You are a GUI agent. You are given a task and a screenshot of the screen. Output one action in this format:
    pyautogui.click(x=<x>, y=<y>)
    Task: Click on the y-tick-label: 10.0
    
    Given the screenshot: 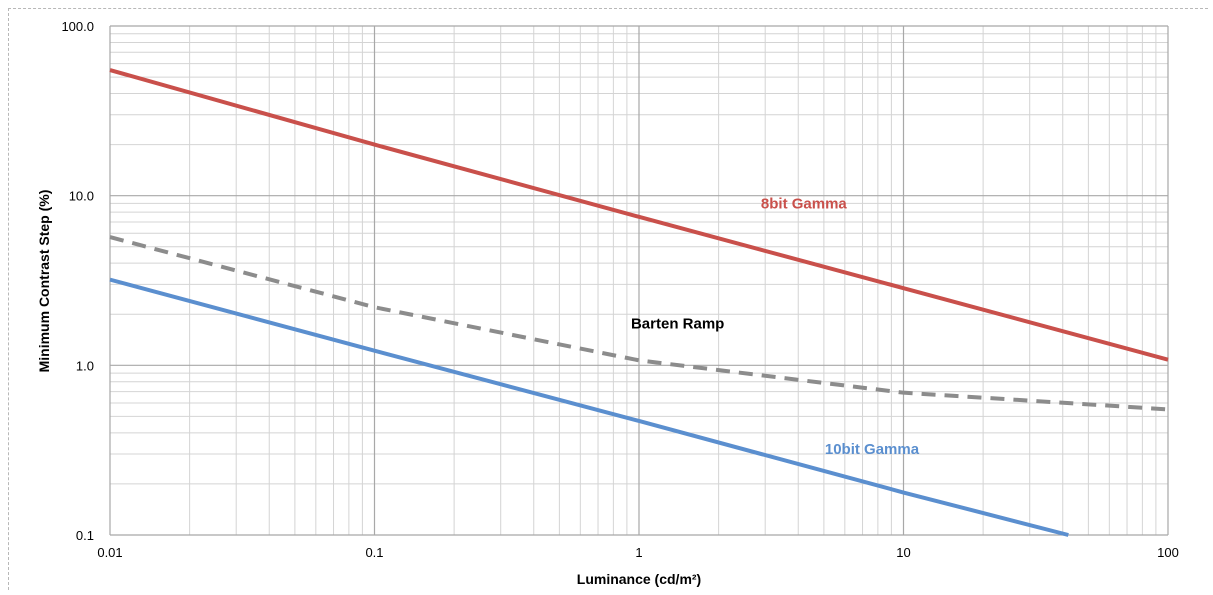 What is the action you would take?
    pyautogui.click(x=81, y=196)
    